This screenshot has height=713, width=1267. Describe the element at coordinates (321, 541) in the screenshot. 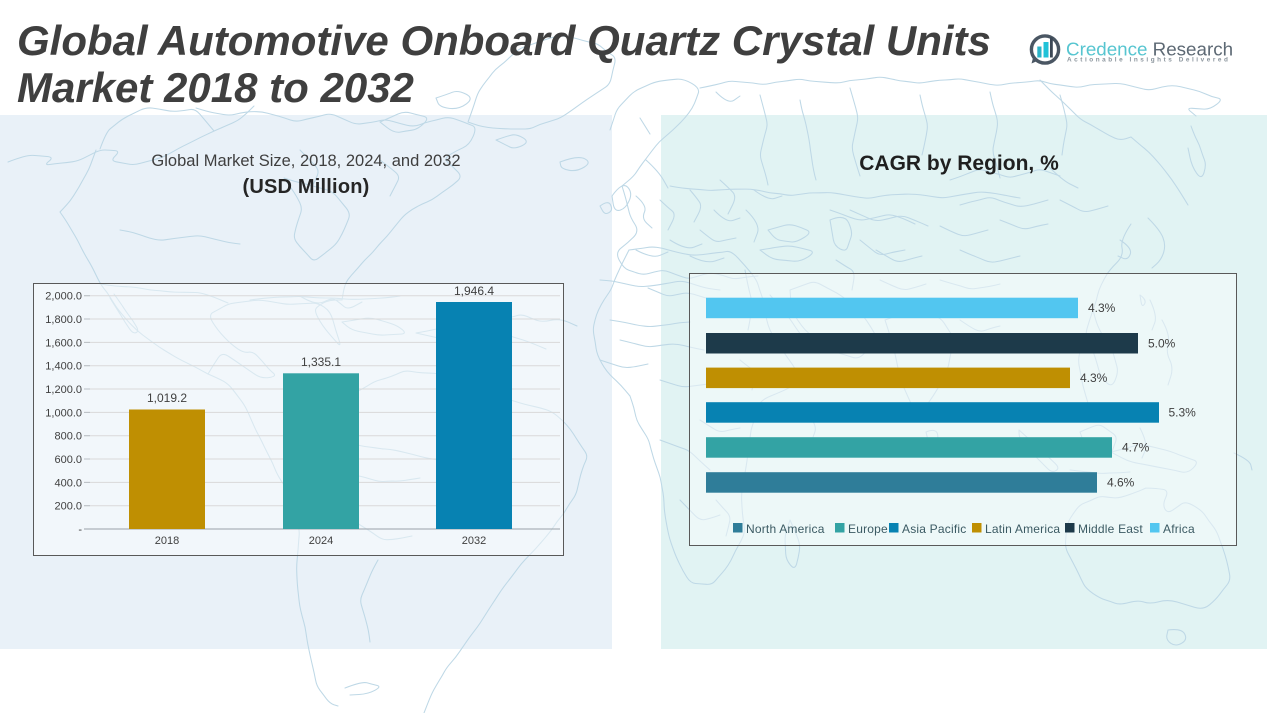

I see `svg-text: 2024` at that location.